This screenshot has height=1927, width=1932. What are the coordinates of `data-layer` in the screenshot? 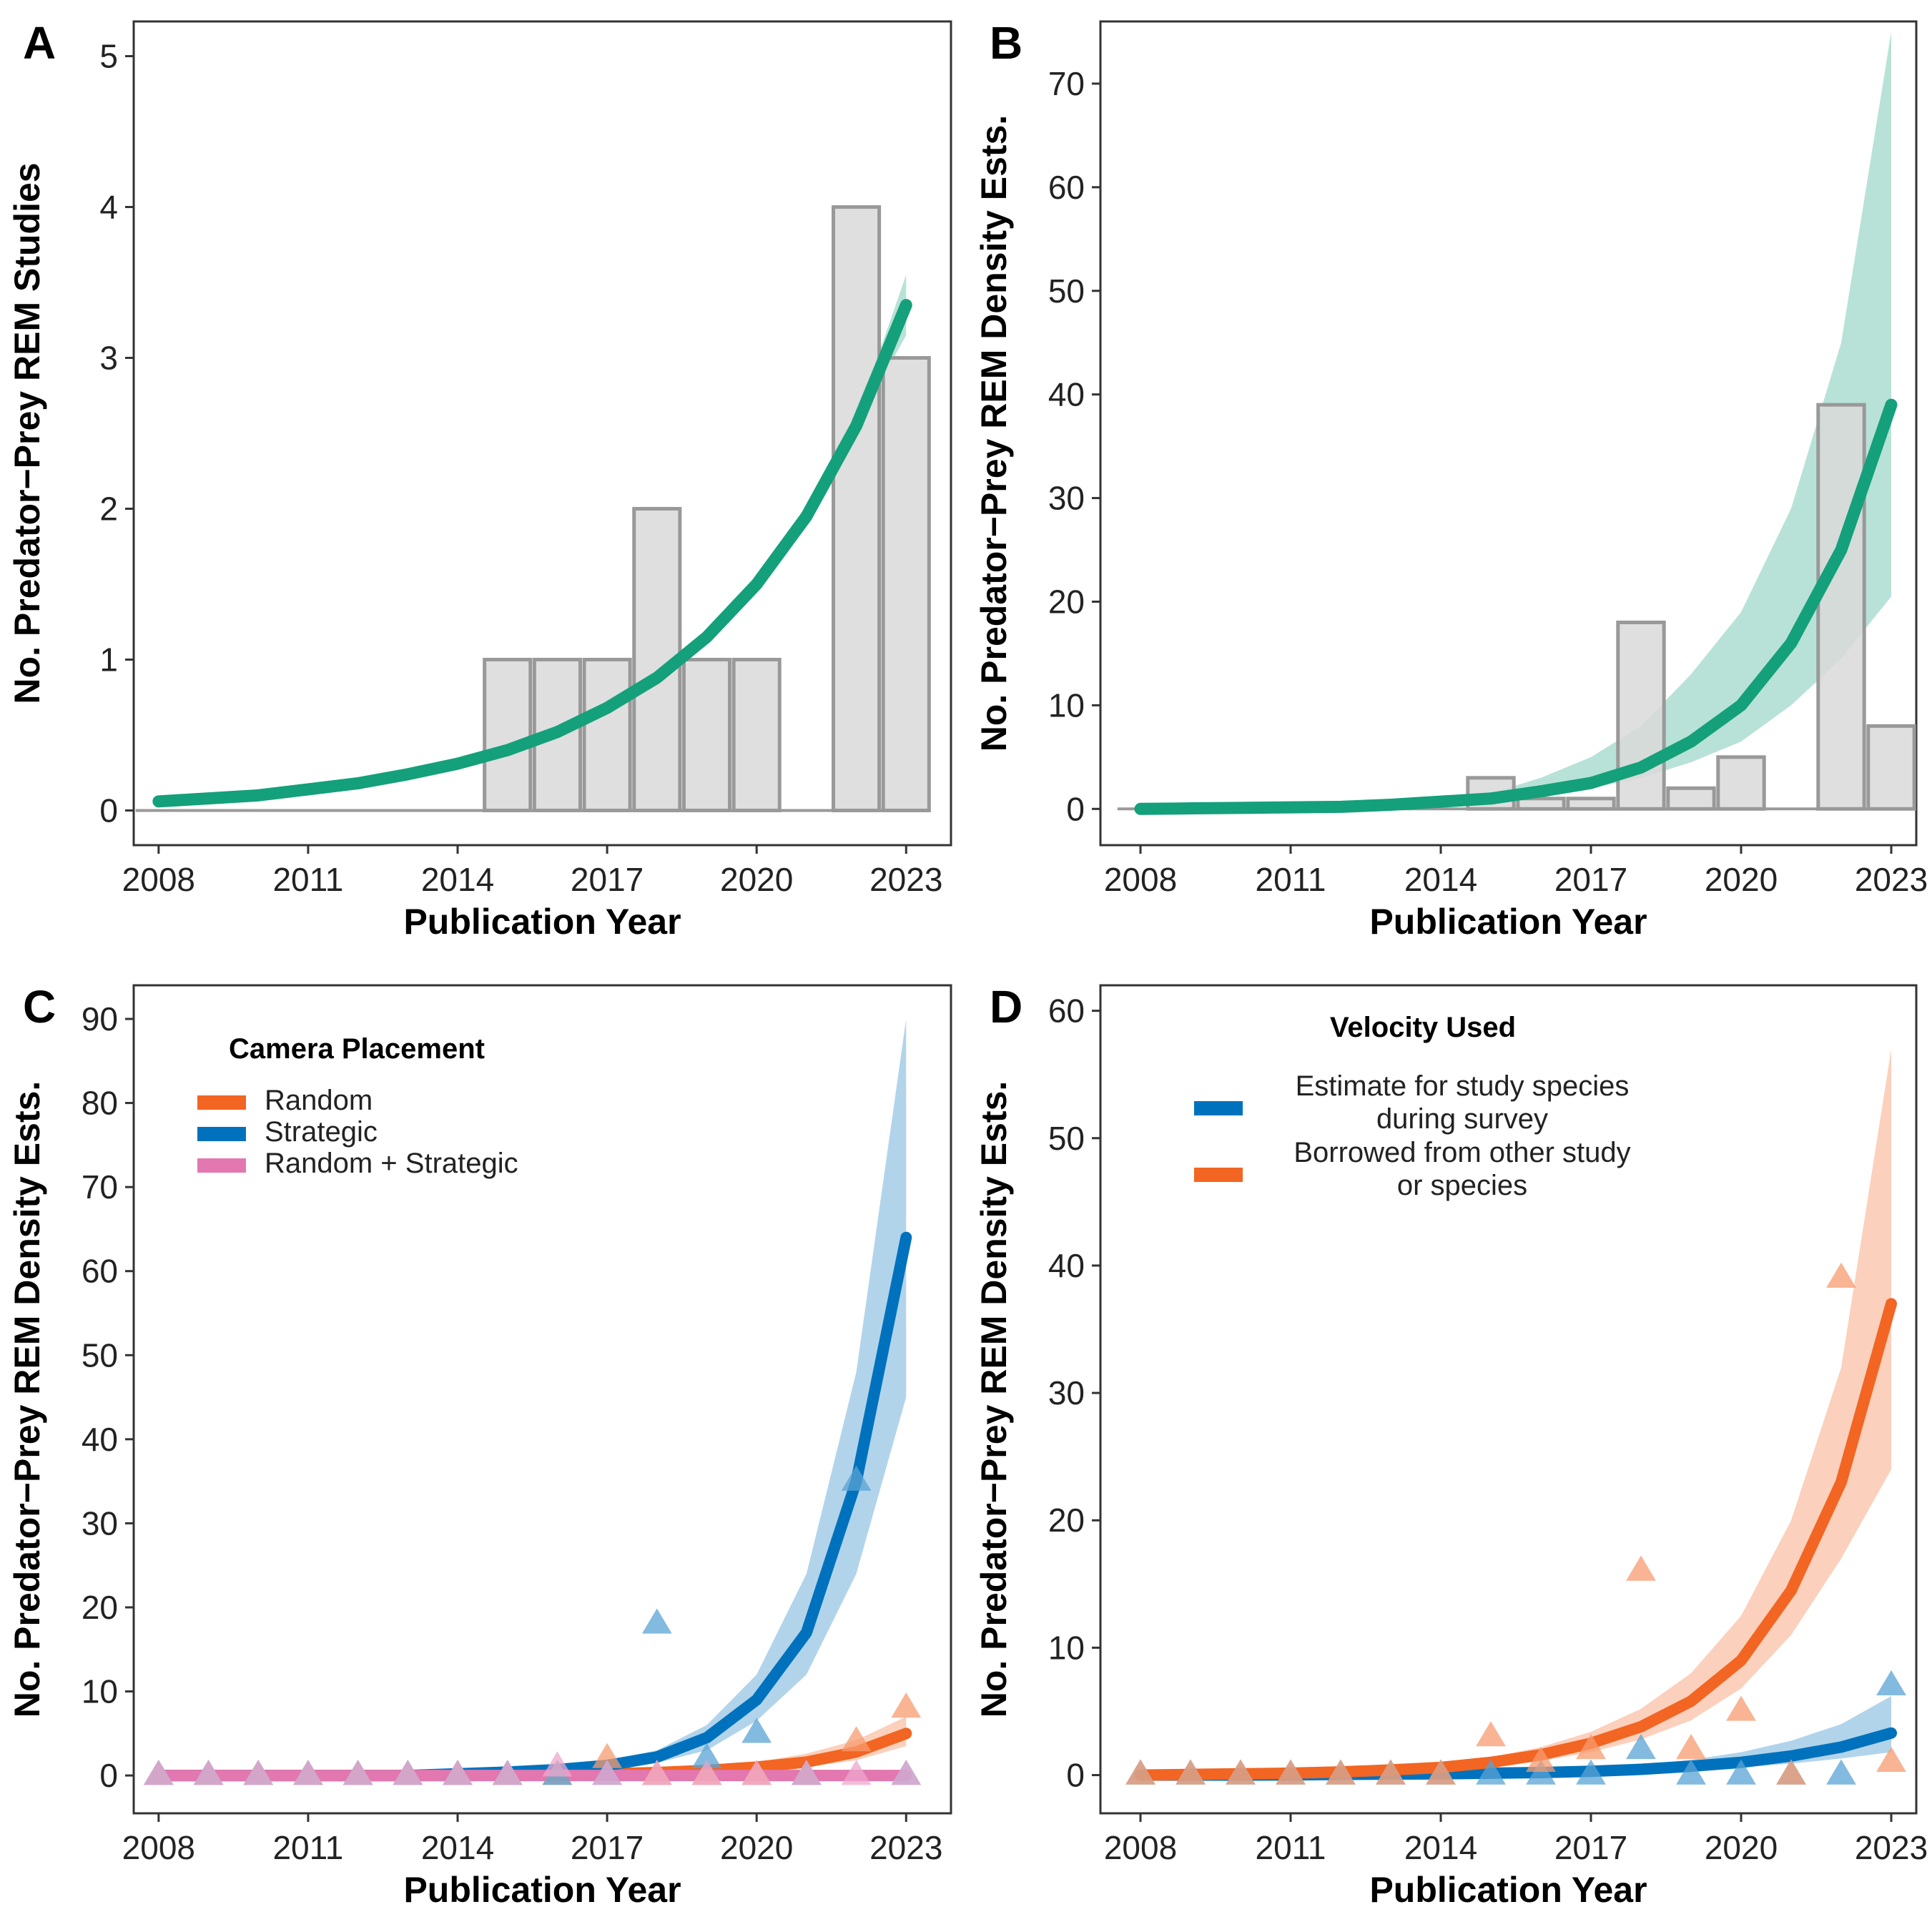 It's located at (533, 508).